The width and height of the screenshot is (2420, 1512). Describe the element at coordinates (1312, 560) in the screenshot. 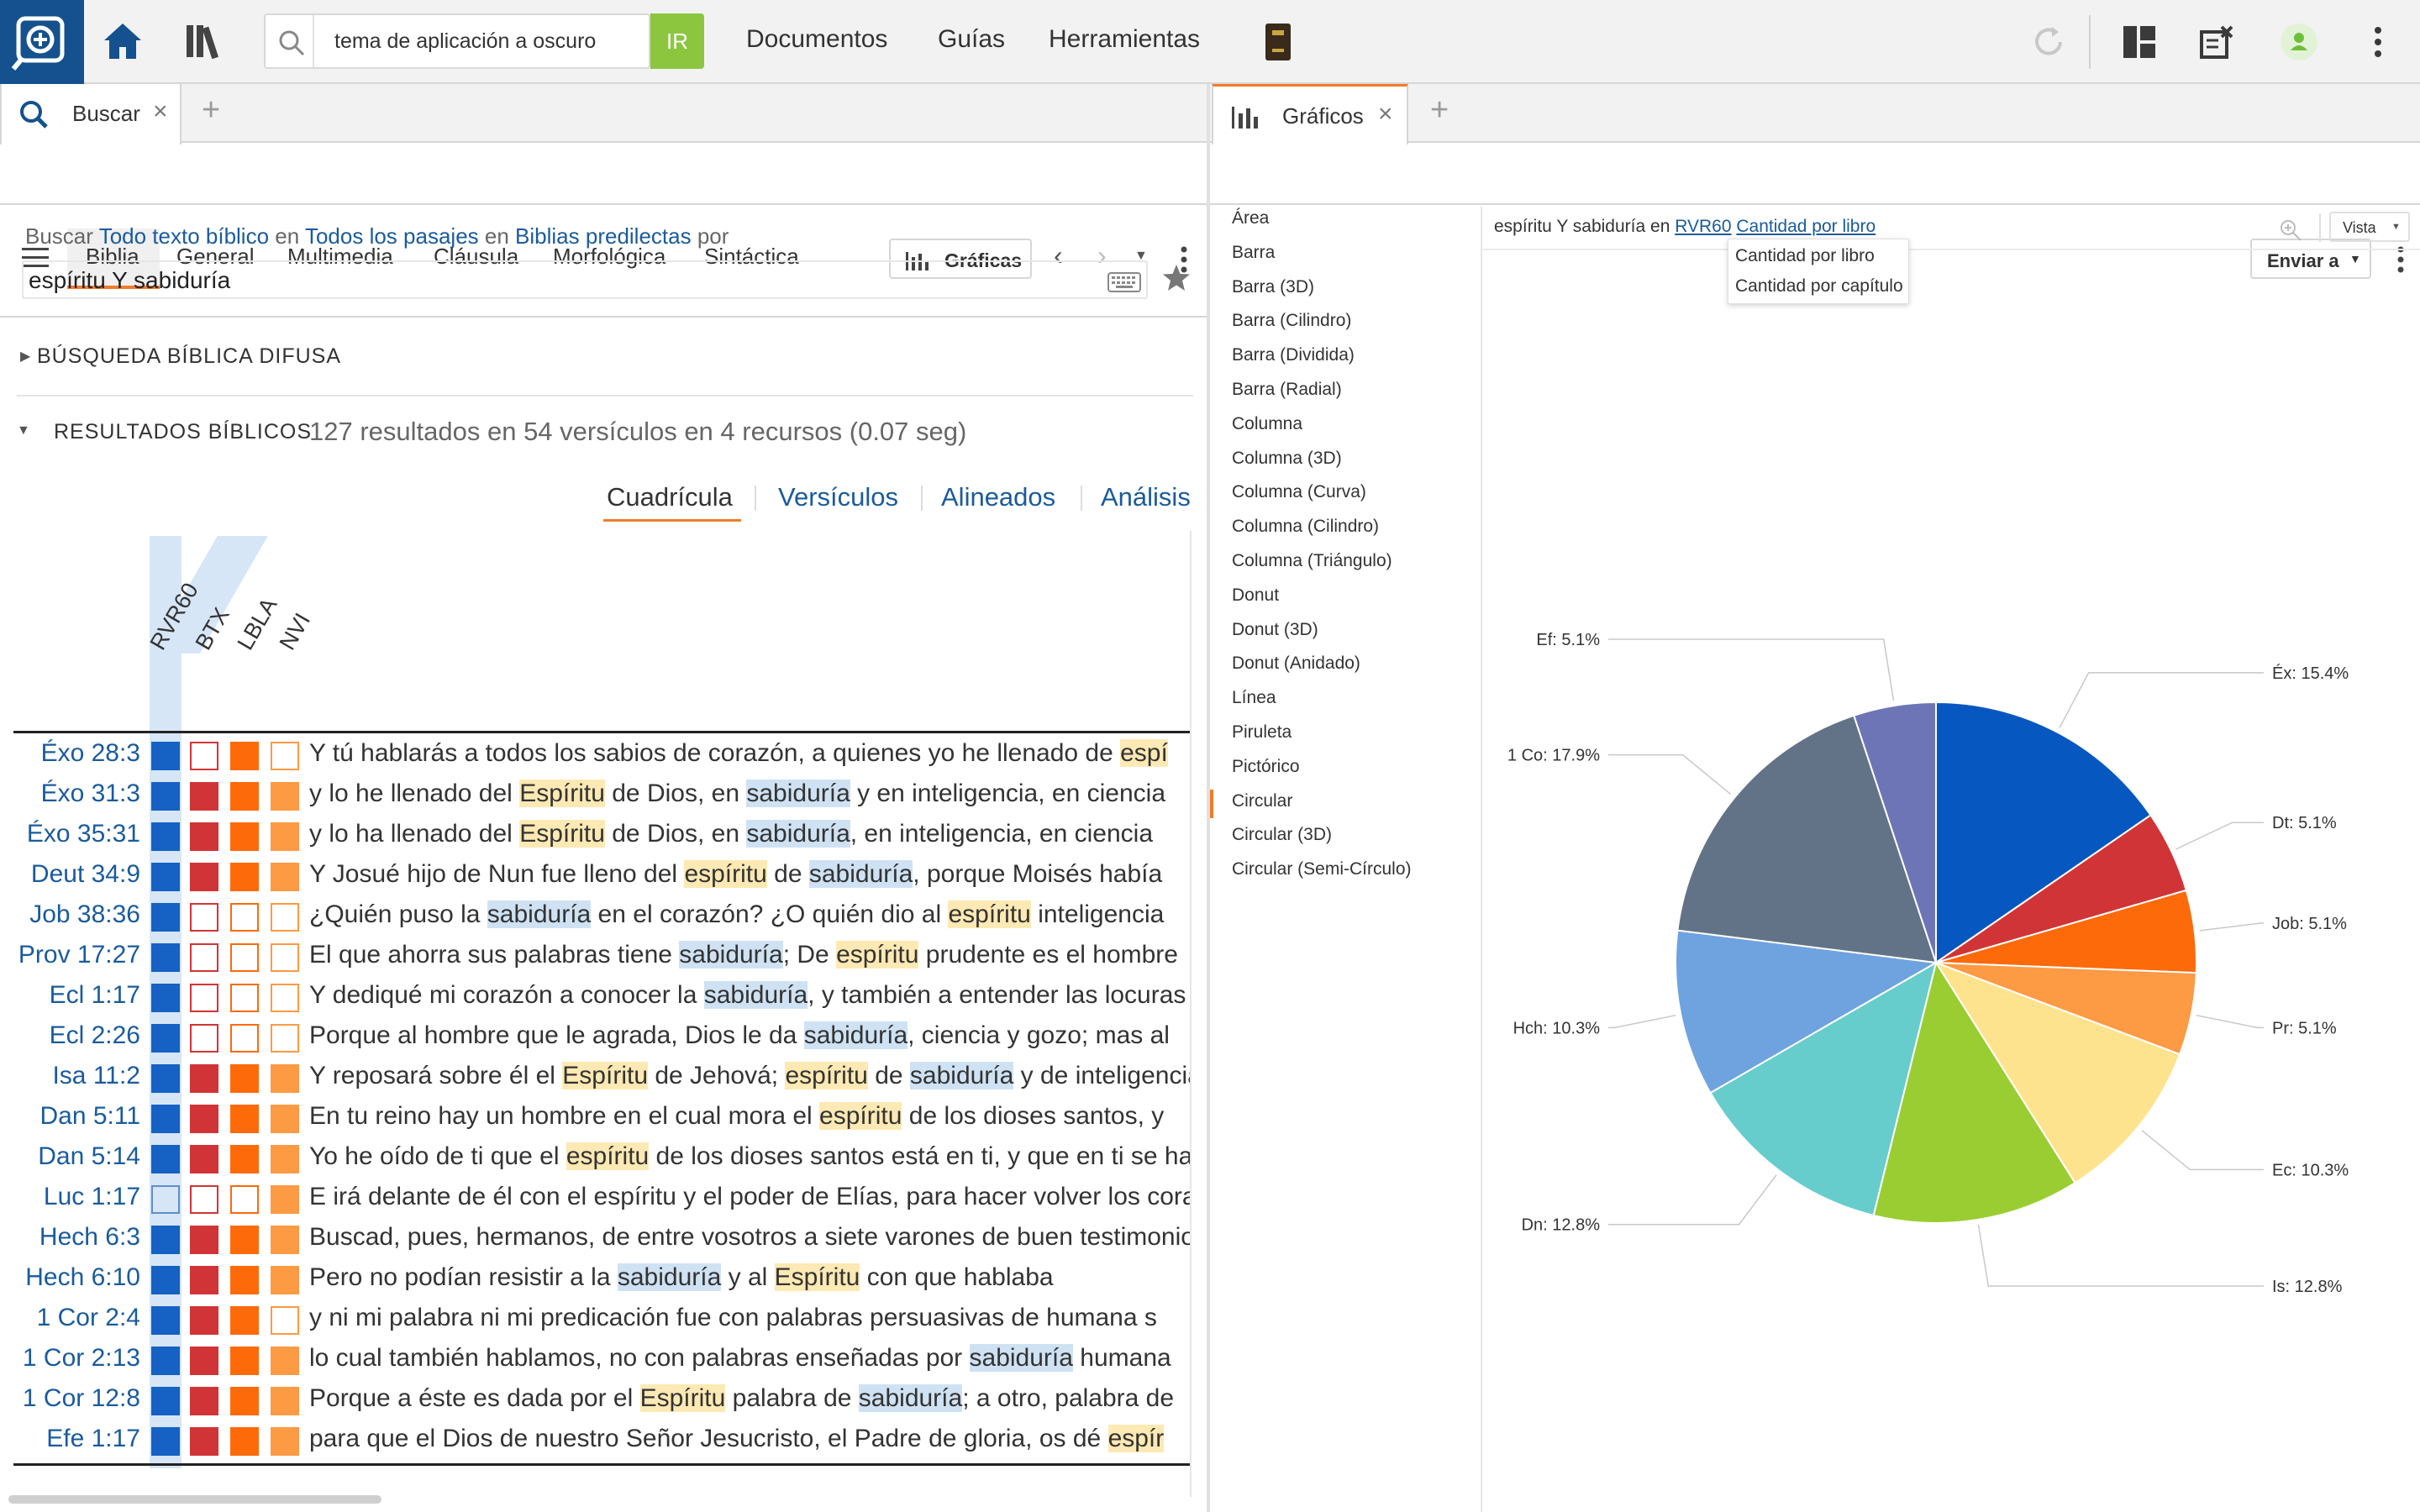

I see `chart-type-item: Columna (Triángulo)` at that location.